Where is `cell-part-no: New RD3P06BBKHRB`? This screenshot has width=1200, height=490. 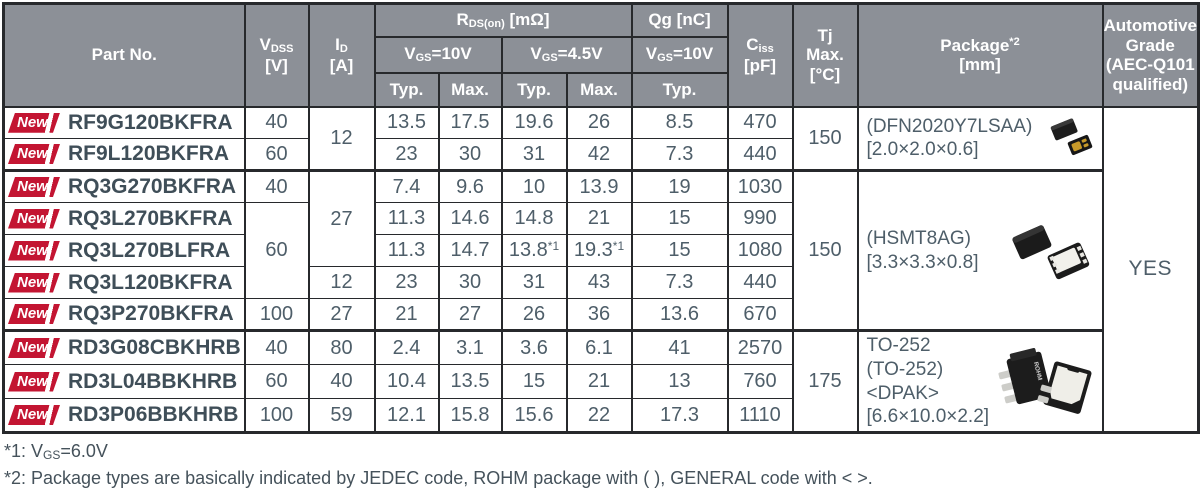
cell-part-no: New RD3P06BBKHRB is located at coordinates (124, 416).